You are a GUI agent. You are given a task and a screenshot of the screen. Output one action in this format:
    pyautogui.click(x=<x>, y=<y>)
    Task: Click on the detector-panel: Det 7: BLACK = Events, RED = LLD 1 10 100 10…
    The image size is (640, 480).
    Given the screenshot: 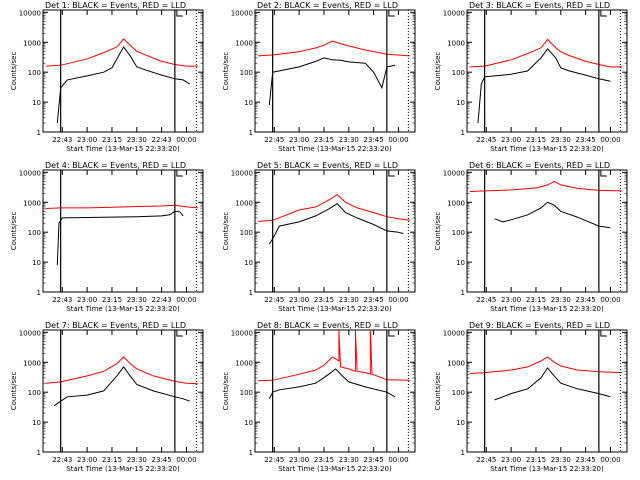 What is the action you would take?
    pyautogui.click(x=107, y=397)
    